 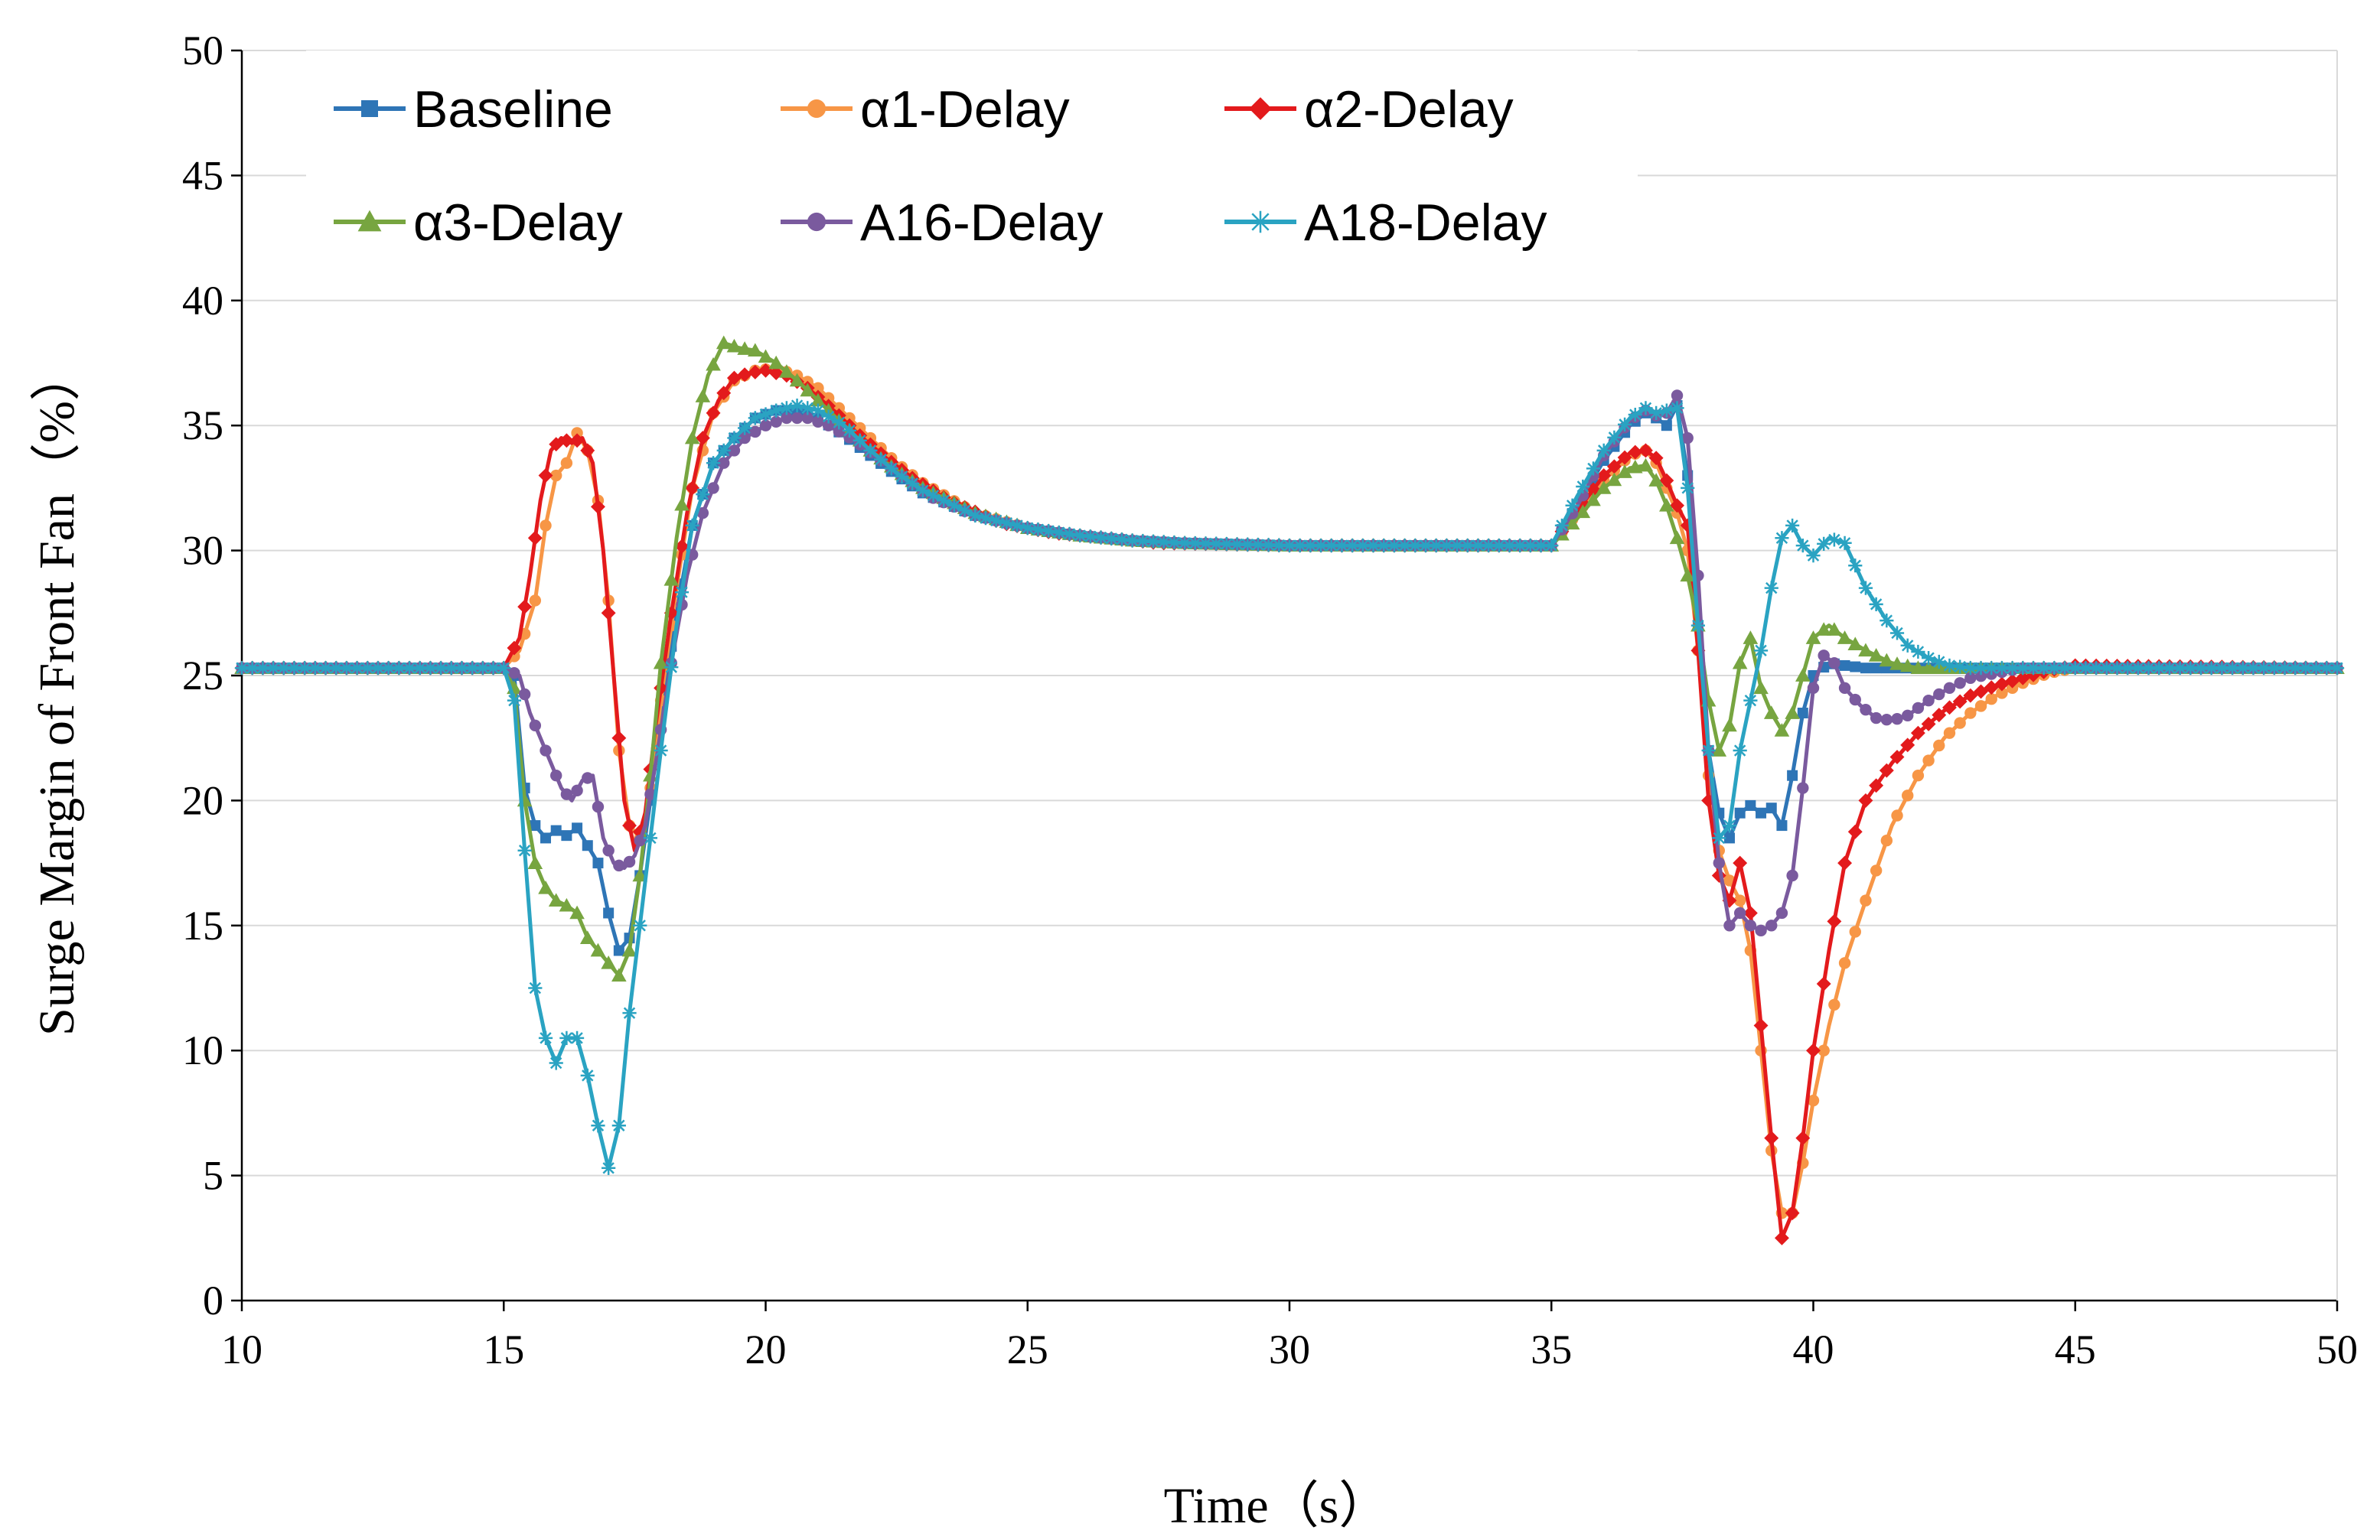 What do you see at coordinates (518, 223) in the screenshot?
I see `legend-label: α3-Delay` at bounding box center [518, 223].